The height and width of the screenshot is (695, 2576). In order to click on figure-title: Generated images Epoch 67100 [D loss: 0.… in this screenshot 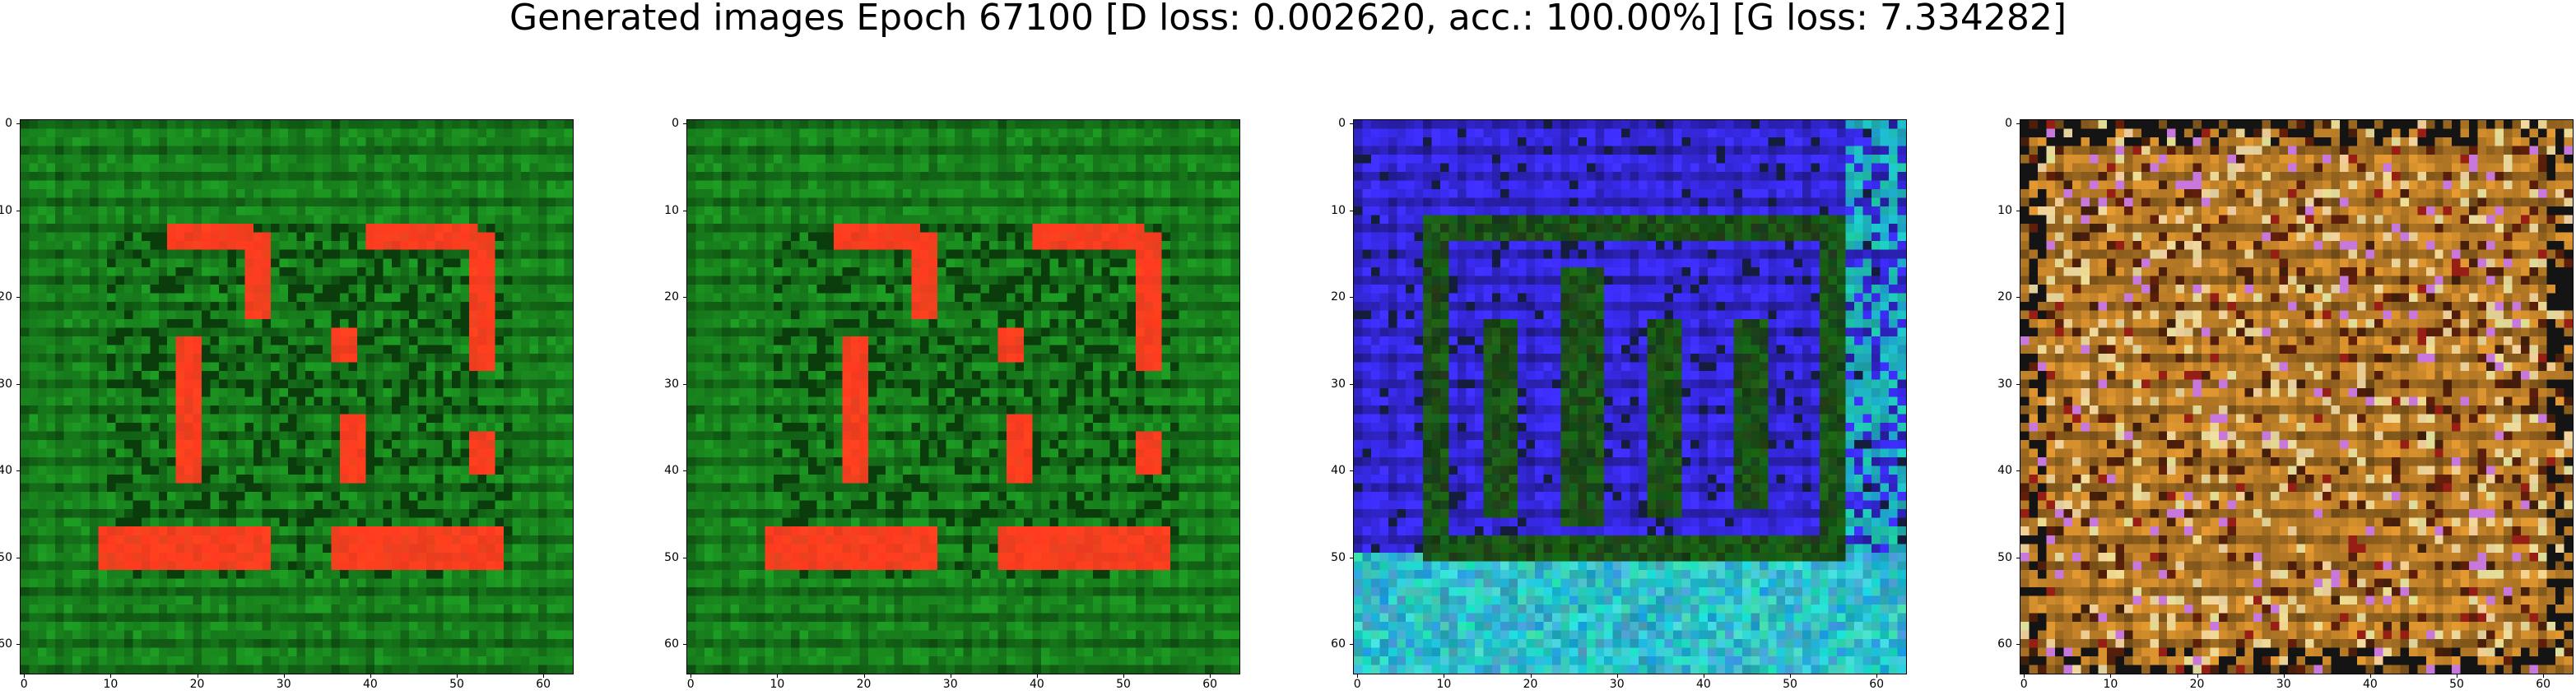, I will do `click(1288, 18)`.